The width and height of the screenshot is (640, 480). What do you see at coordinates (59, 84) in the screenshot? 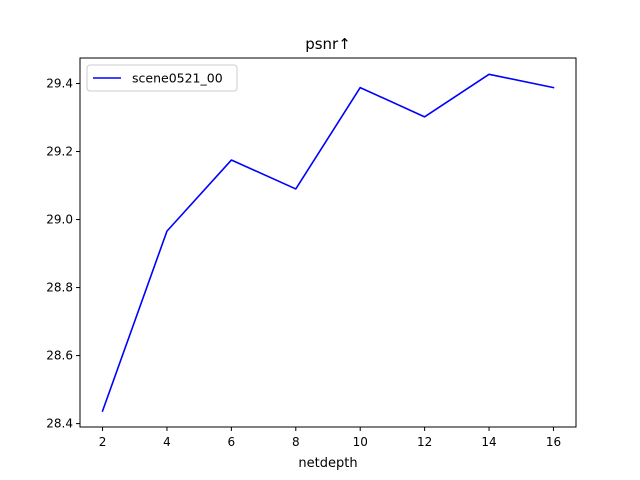
I see `y-tick-label: 29.4` at bounding box center [59, 84].